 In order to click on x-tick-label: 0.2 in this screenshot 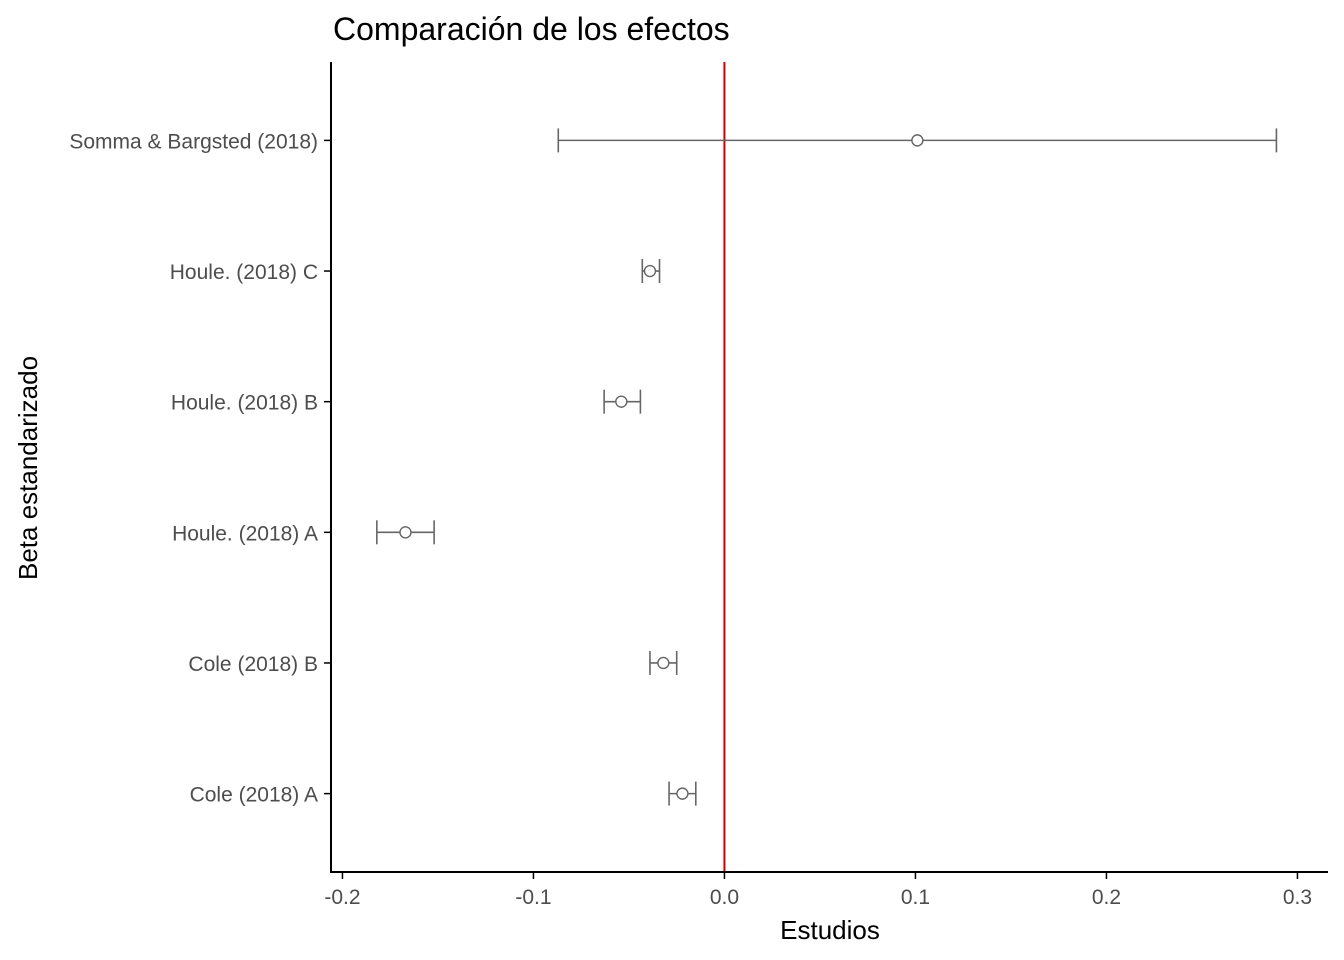, I will do `click(1106, 897)`.